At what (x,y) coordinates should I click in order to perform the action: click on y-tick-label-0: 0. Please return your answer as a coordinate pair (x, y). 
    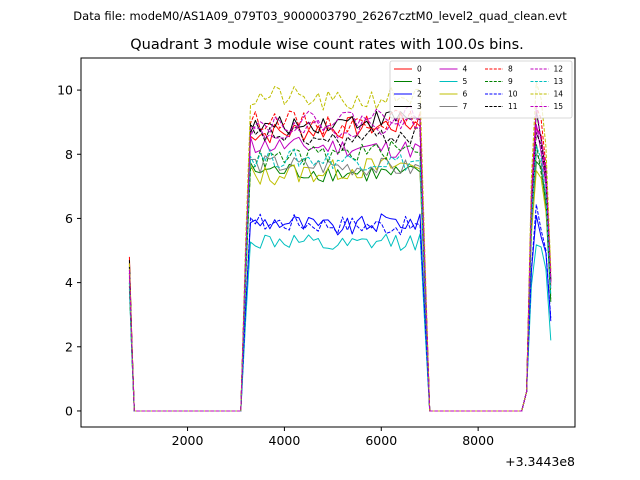
    Looking at the image, I should click on (69, 410).